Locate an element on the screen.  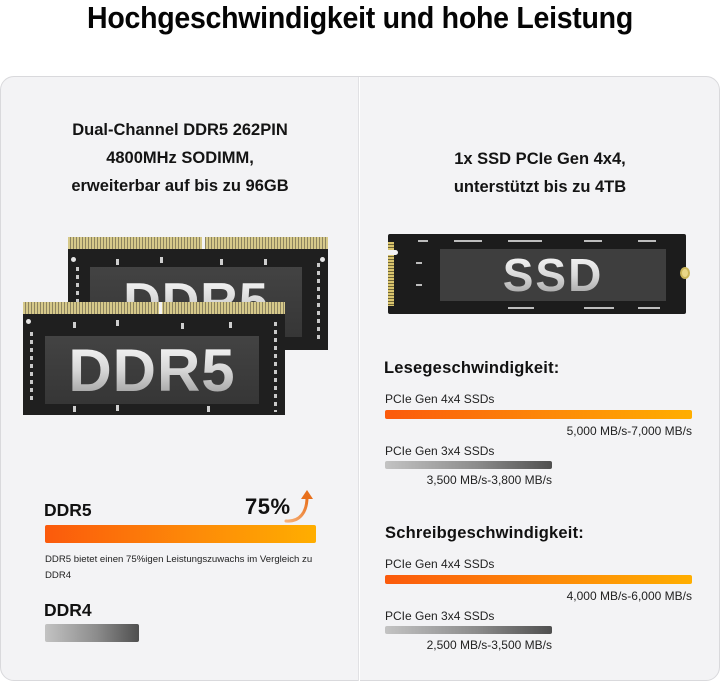
write-gen4-label: PCIe Gen 4x4 SSDs is located at coordinates (440, 564).